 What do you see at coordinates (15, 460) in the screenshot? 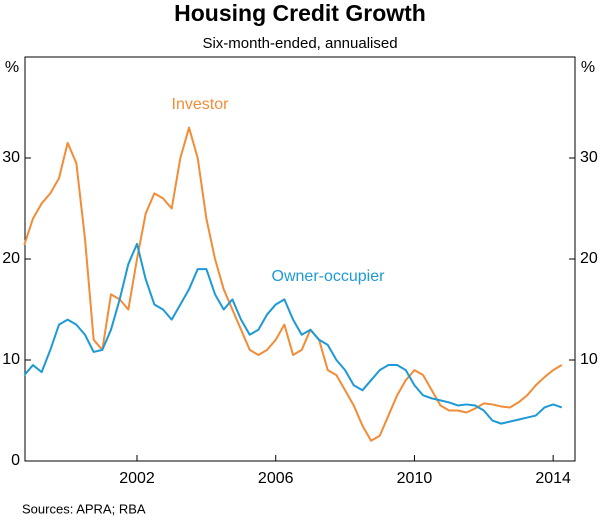
I see `y-tick-label: 0` at bounding box center [15, 460].